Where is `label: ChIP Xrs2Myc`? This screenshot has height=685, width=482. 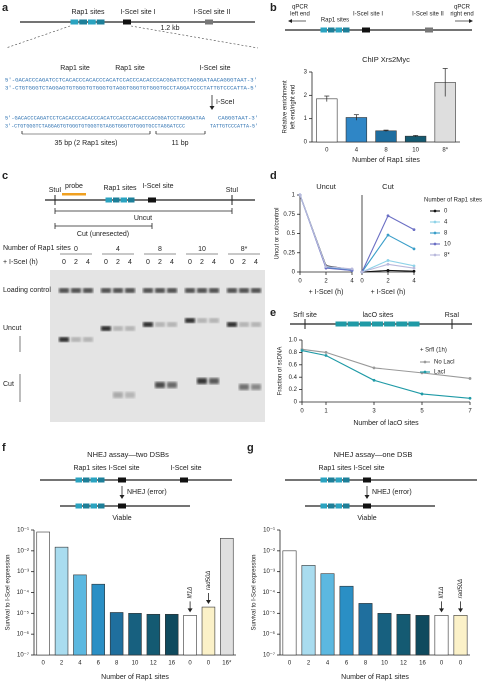 label: ChIP Xrs2Myc is located at coordinates (386, 59).